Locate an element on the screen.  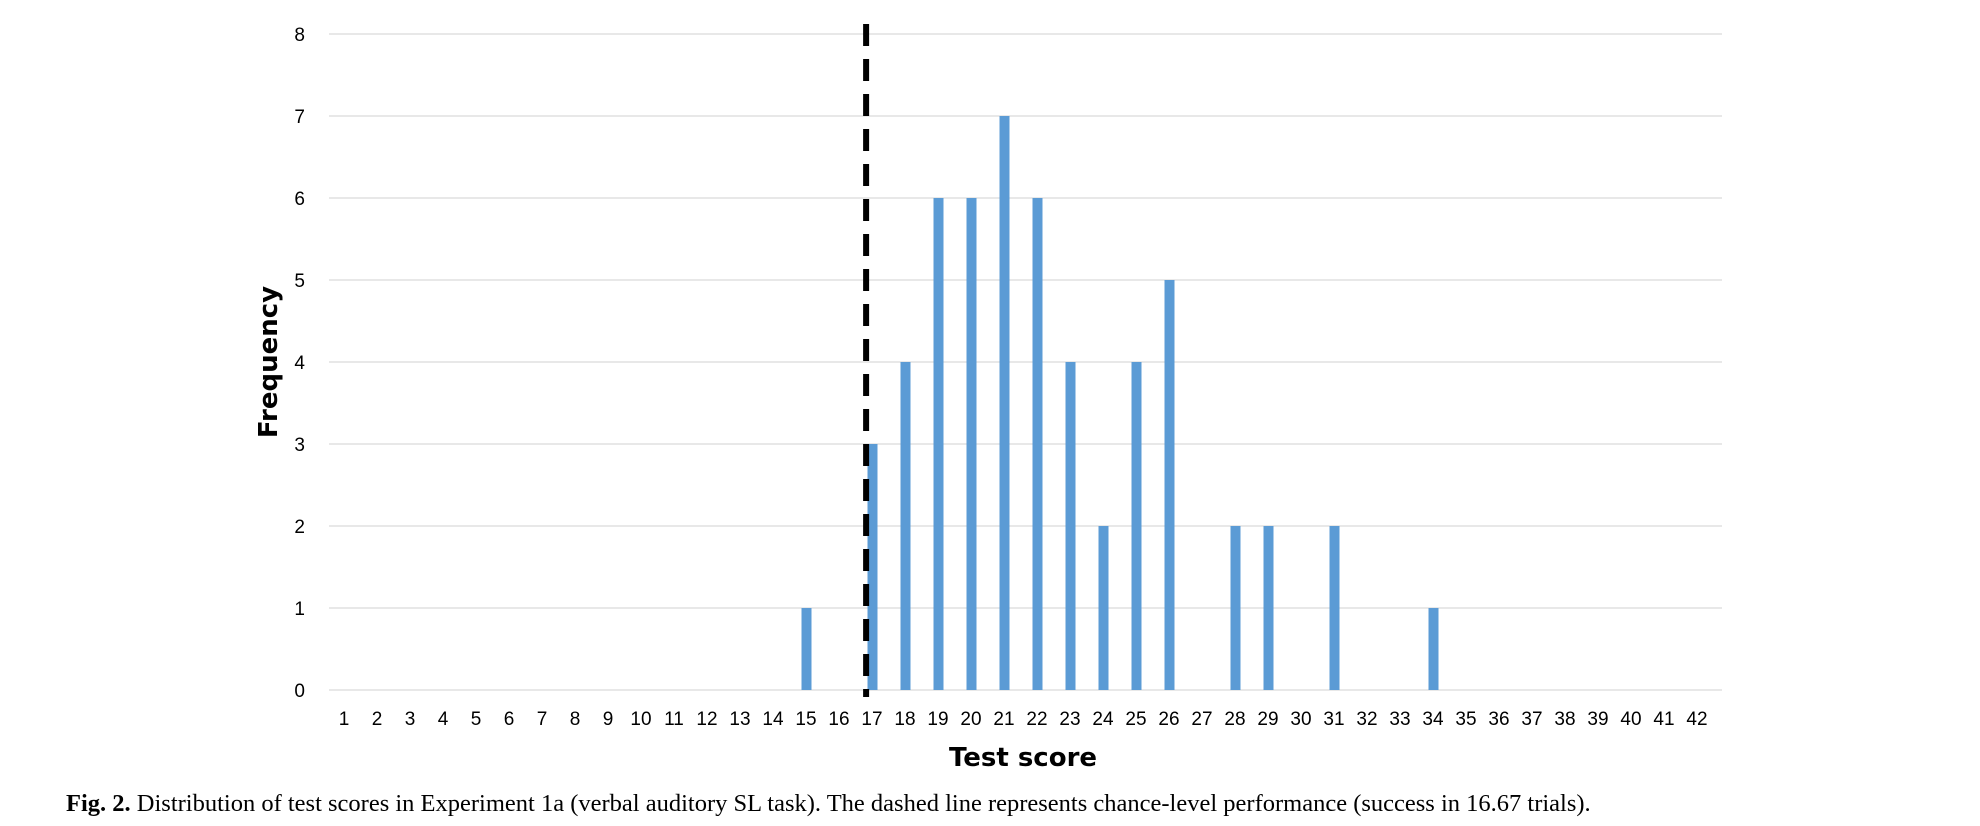
x-tick-label: 32 is located at coordinates (1366, 719).